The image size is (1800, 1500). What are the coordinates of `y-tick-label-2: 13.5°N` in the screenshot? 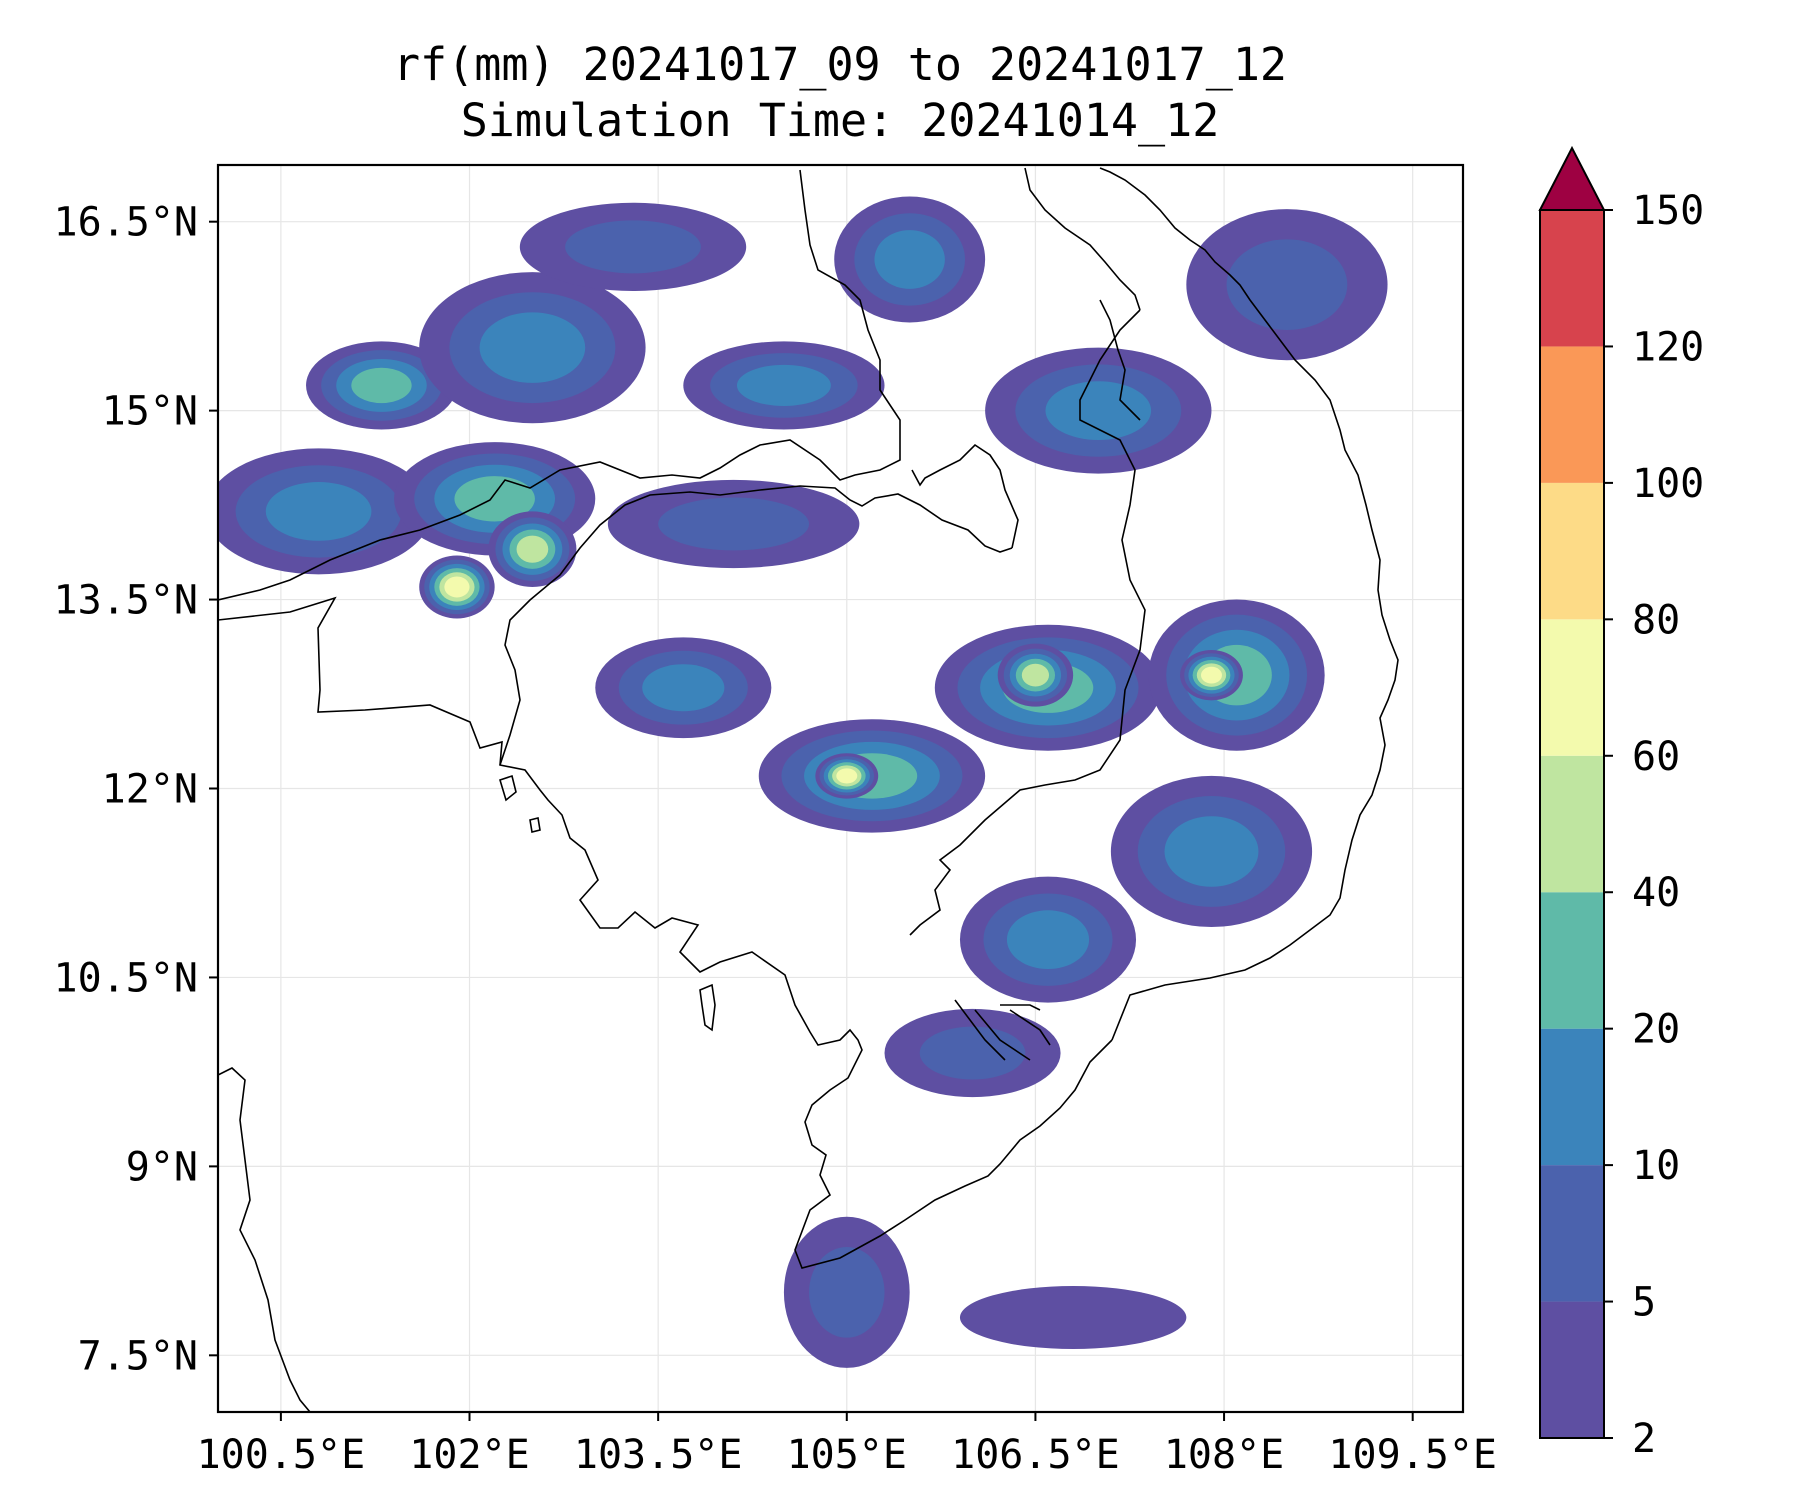 It's located at (126, 601).